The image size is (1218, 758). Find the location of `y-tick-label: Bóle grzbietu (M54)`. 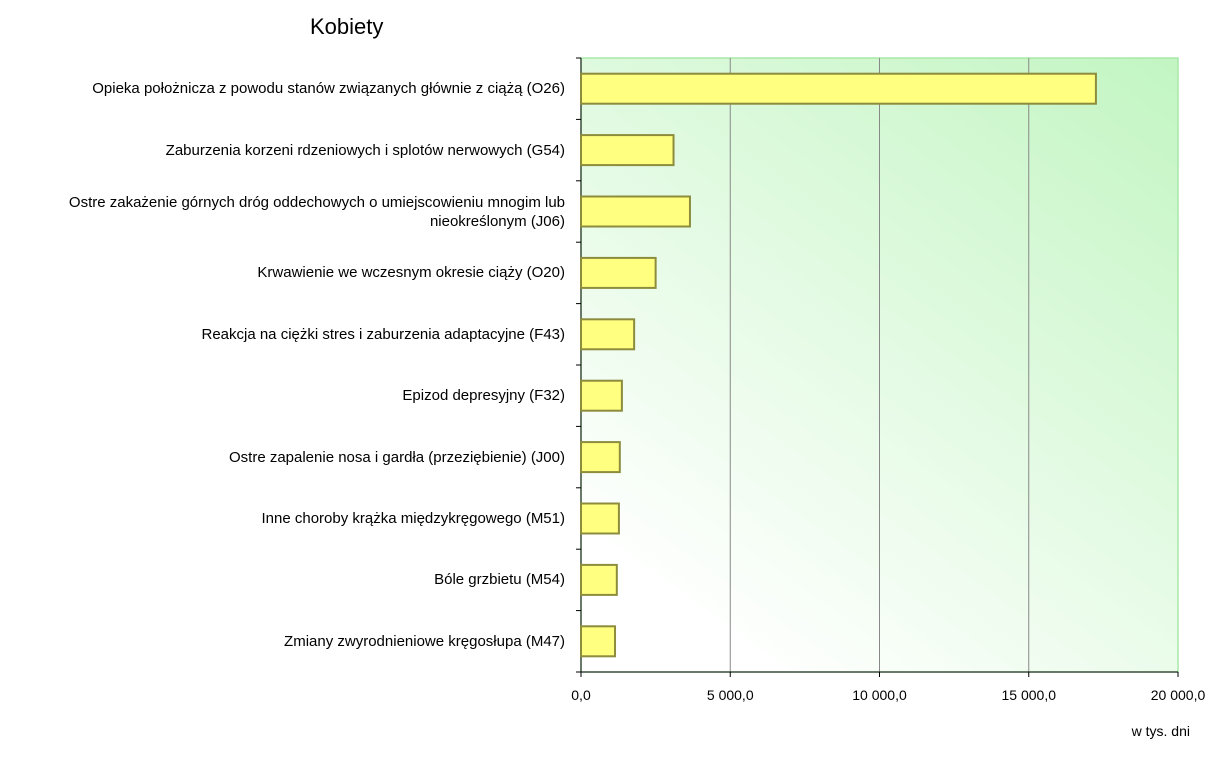

y-tick-label: Bóle grzbietu (M54) is located at coordinates (499, 580).